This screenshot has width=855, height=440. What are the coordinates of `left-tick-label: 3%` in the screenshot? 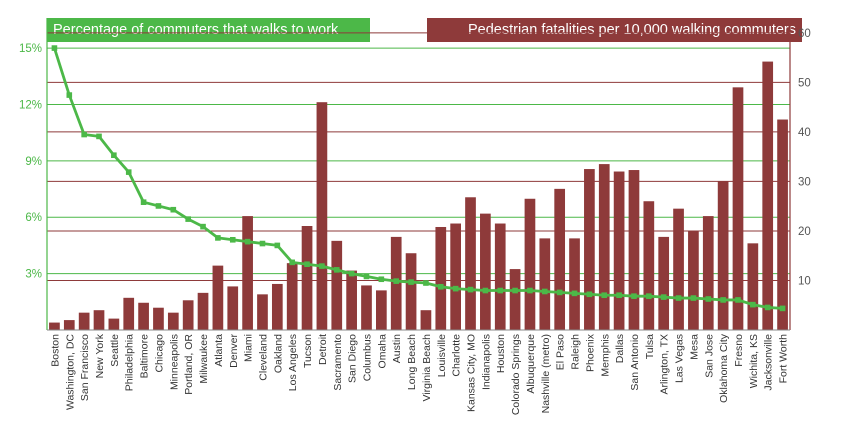 It's located at (33, 275).